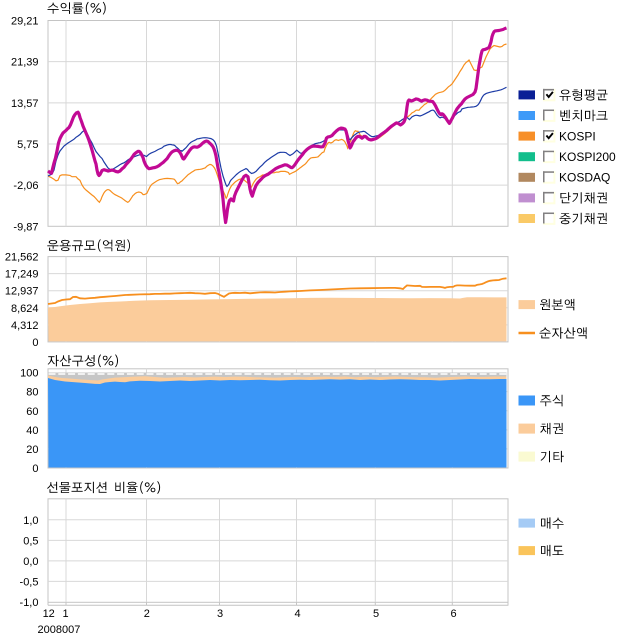  Describe the element at coordinates (25, 63) in the screenshot. I see `svg-text: 21,39` at that location.